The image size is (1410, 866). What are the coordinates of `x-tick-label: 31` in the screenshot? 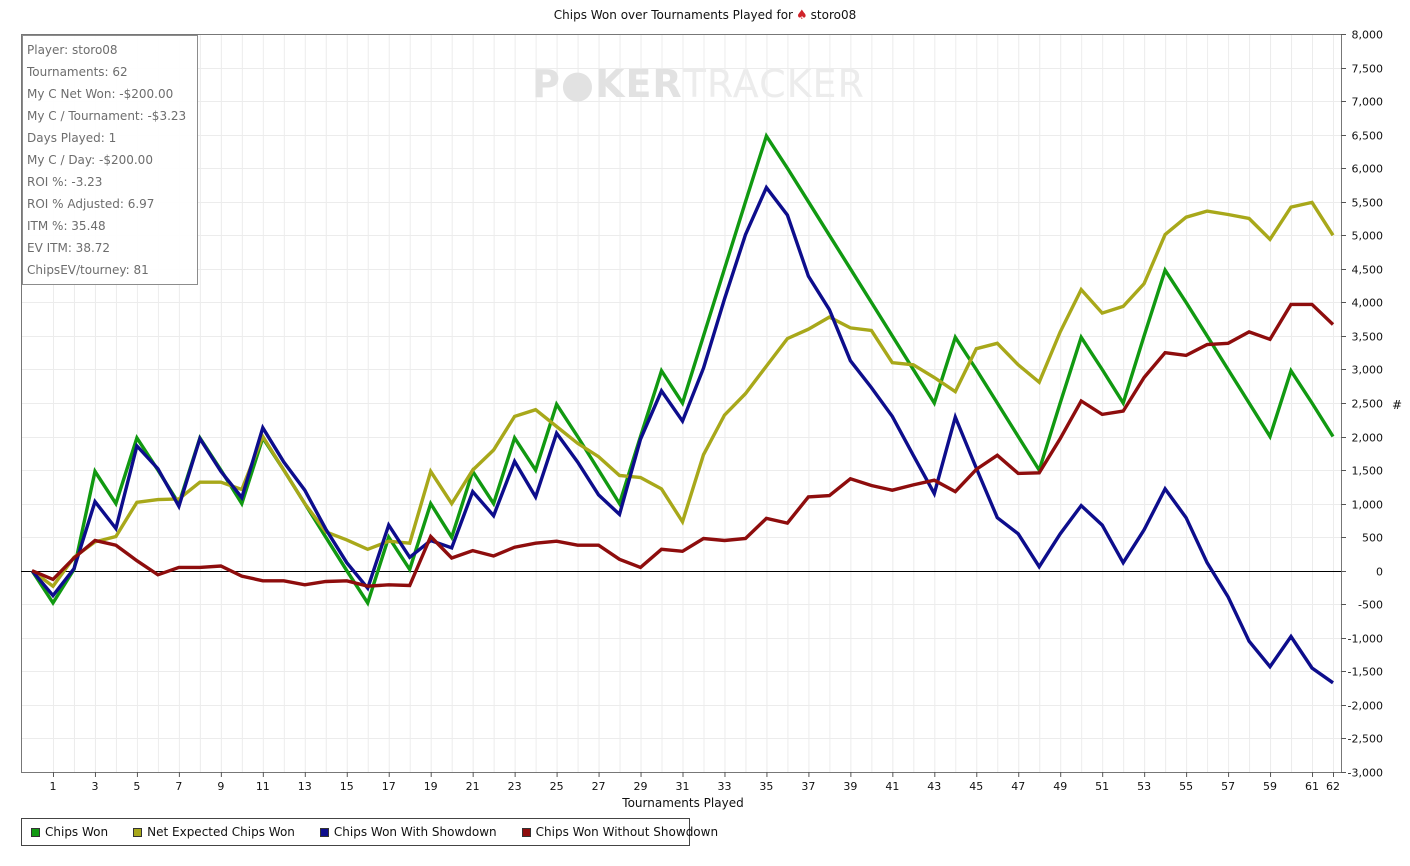 It's located at (683, 786).